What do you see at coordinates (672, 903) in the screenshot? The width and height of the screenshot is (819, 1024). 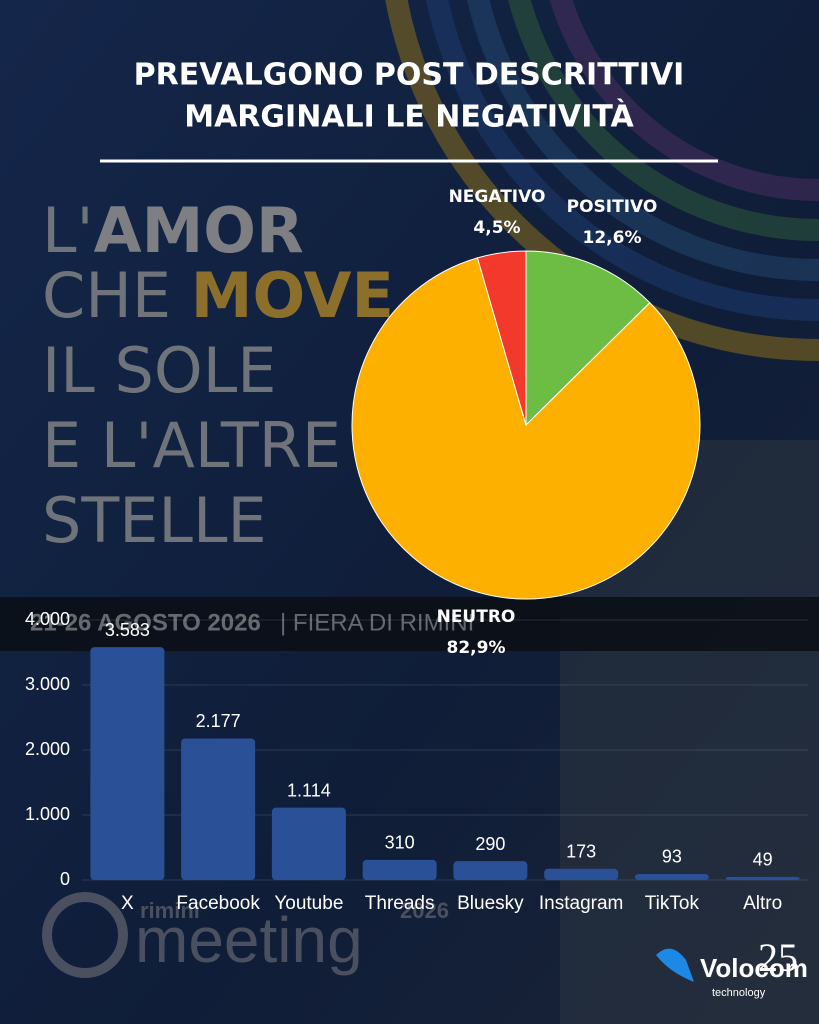 I see `x-tick-label: TikTok` at bounding box center [672, 903].